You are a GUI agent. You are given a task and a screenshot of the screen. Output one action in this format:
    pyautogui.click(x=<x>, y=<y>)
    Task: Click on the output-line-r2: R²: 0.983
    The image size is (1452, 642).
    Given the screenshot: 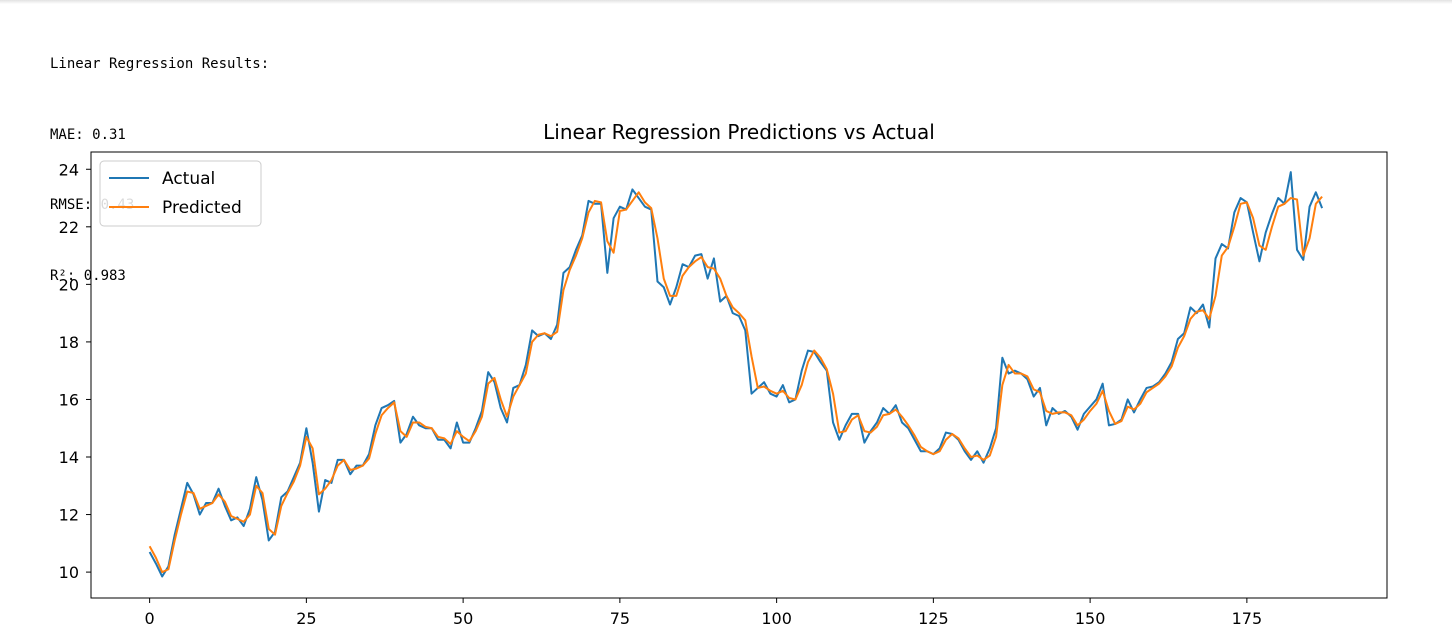 What is the action you would take?
    pyautogui.click(x=88, y=275)
    